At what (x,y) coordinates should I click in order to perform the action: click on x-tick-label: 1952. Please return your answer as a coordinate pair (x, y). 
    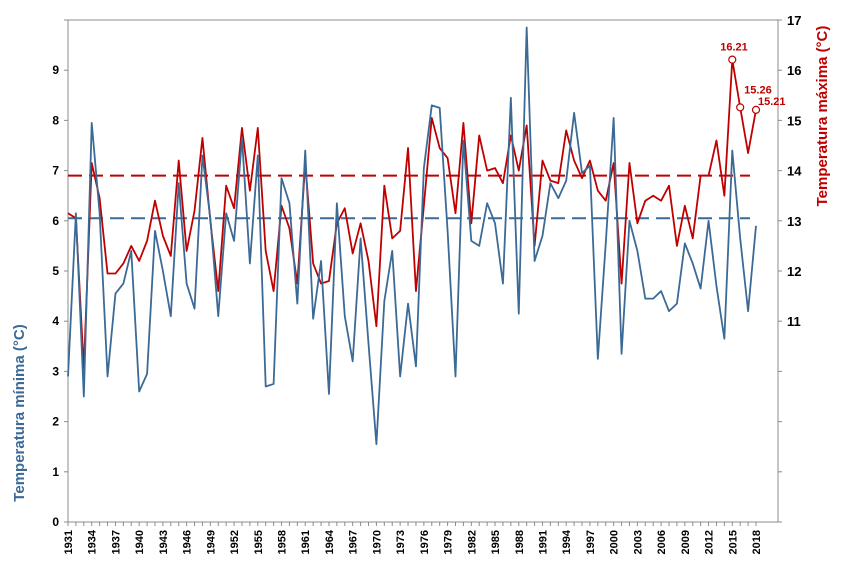
    Looking at the image, I should click on (235, 542).